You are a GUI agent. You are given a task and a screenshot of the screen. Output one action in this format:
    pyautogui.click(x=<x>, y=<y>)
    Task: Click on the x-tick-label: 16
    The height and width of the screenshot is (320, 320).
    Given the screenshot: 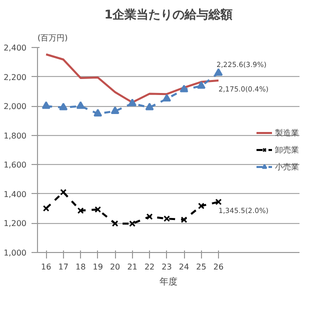 What is the action you would take?
    pyautogui.click(x=46, y=267)
    